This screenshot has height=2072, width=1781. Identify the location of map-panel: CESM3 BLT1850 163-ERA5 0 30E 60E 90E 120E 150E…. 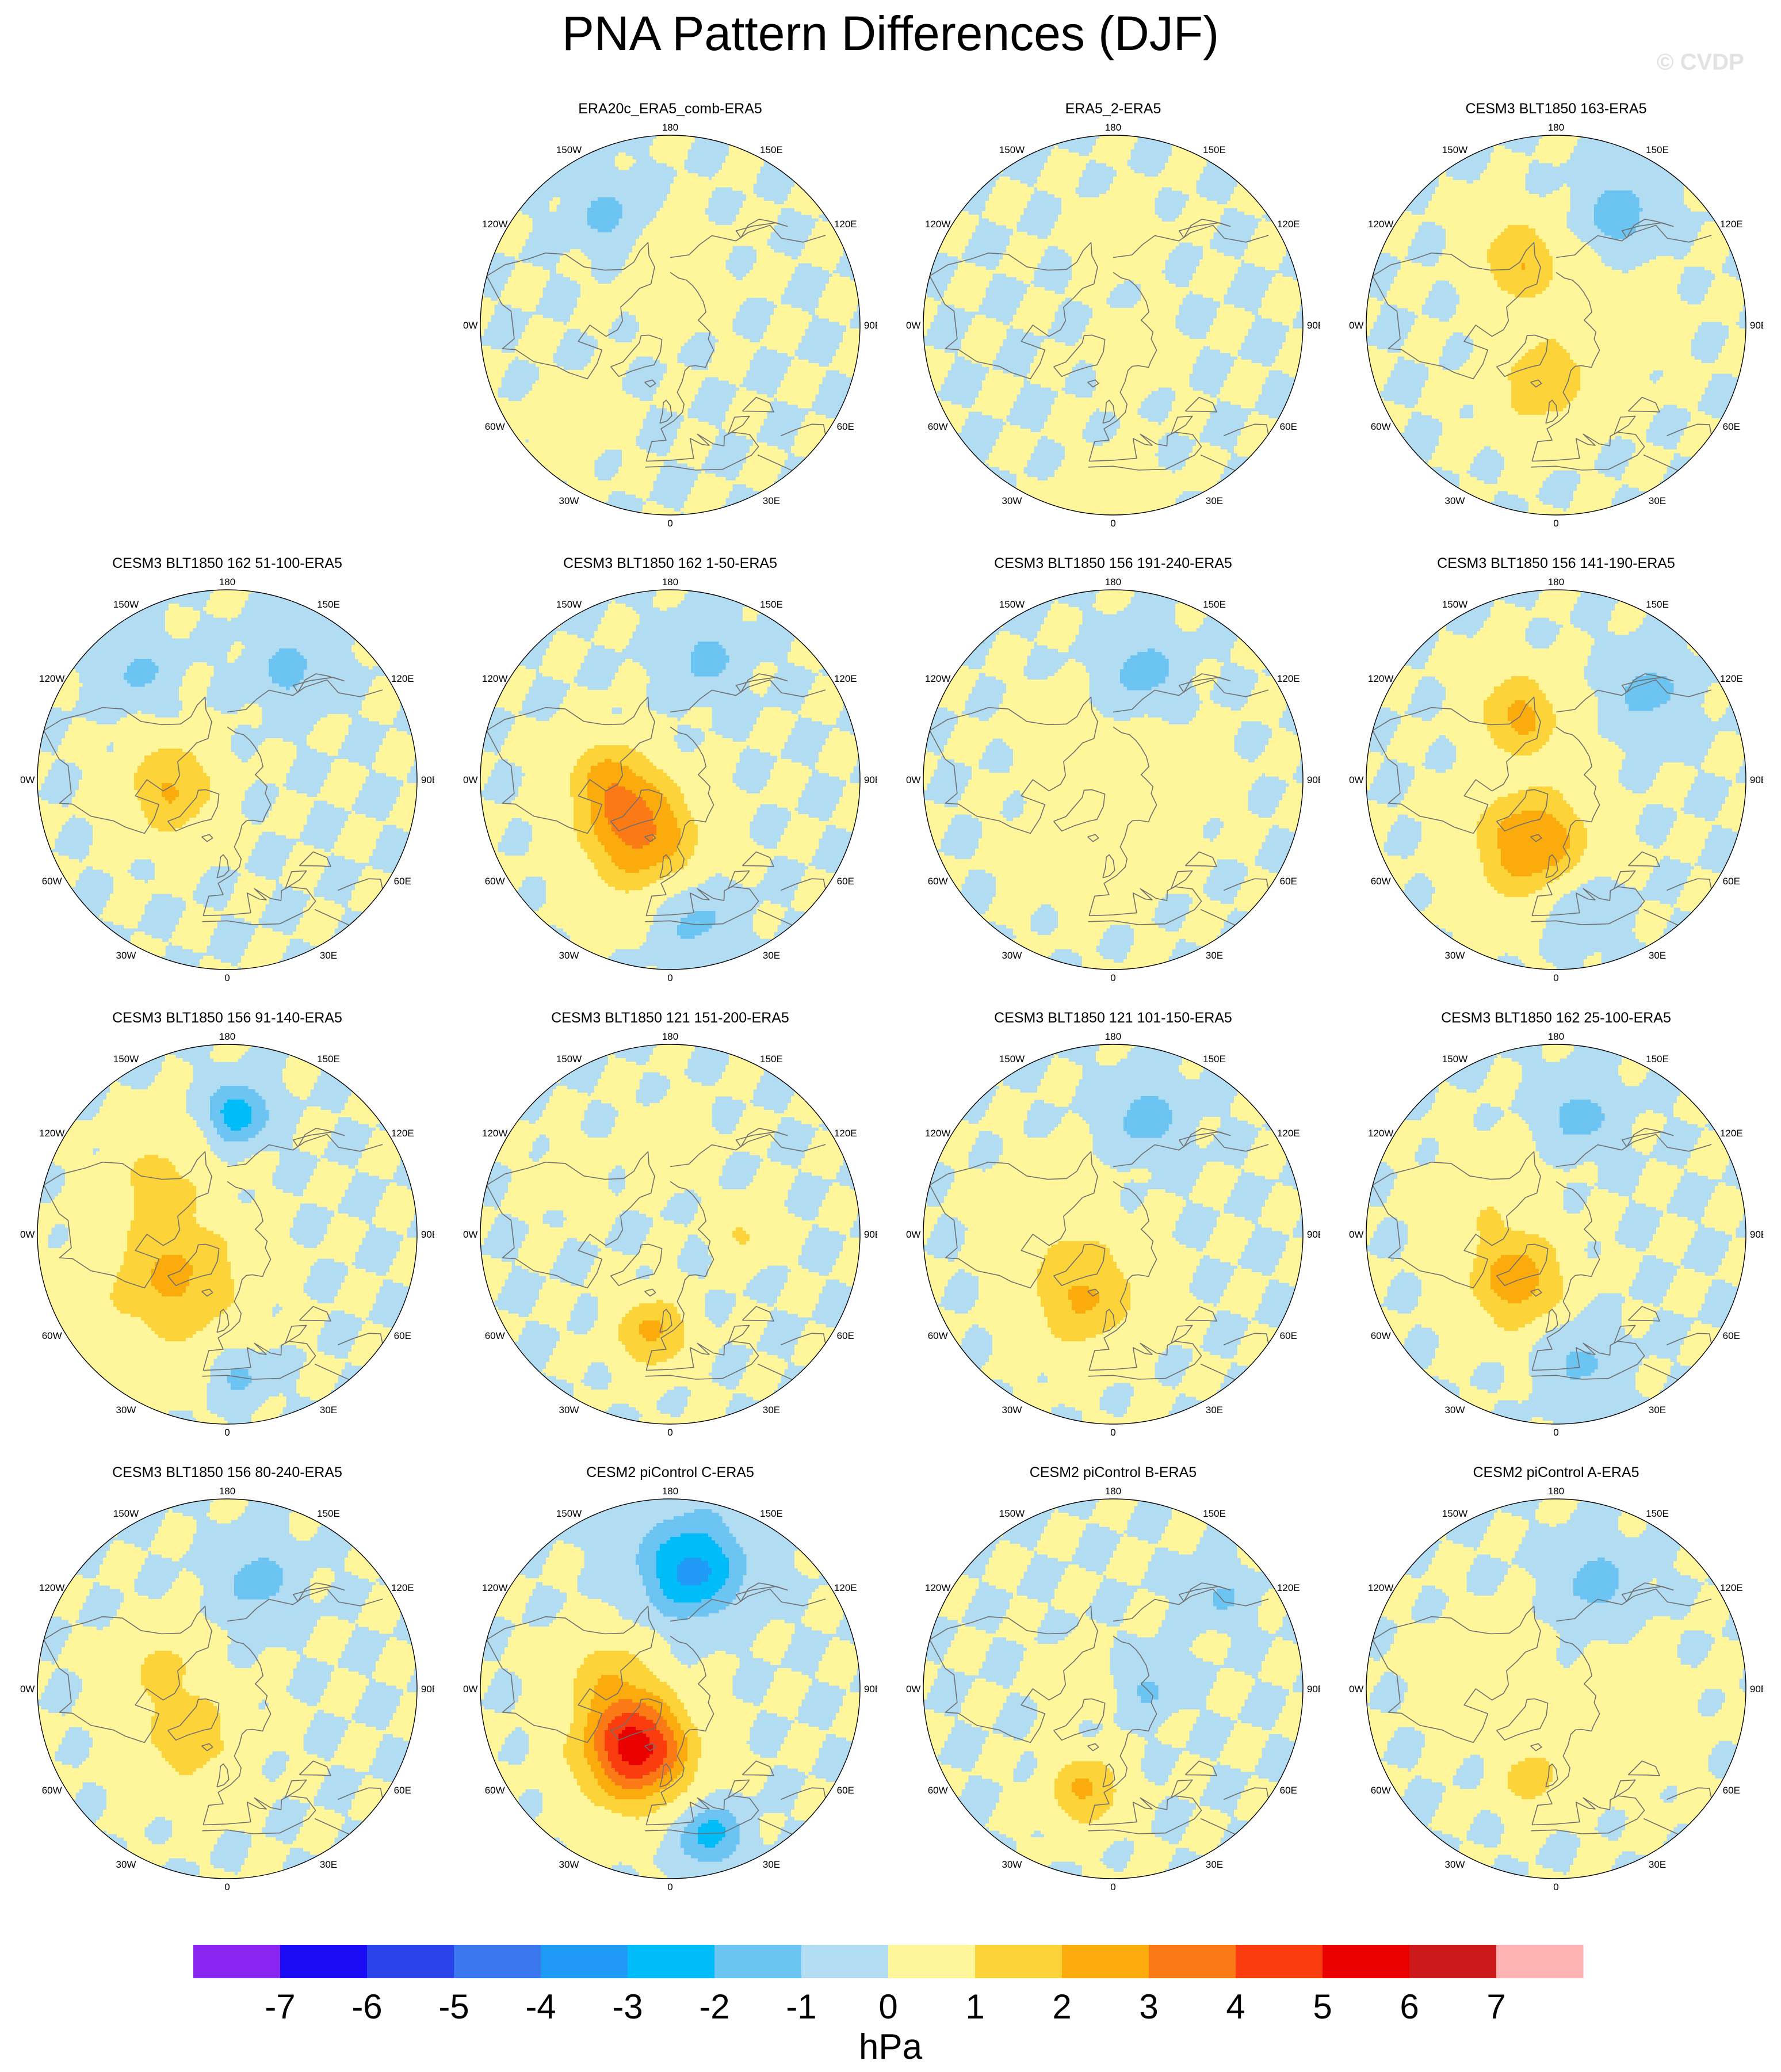
(1556, 319).